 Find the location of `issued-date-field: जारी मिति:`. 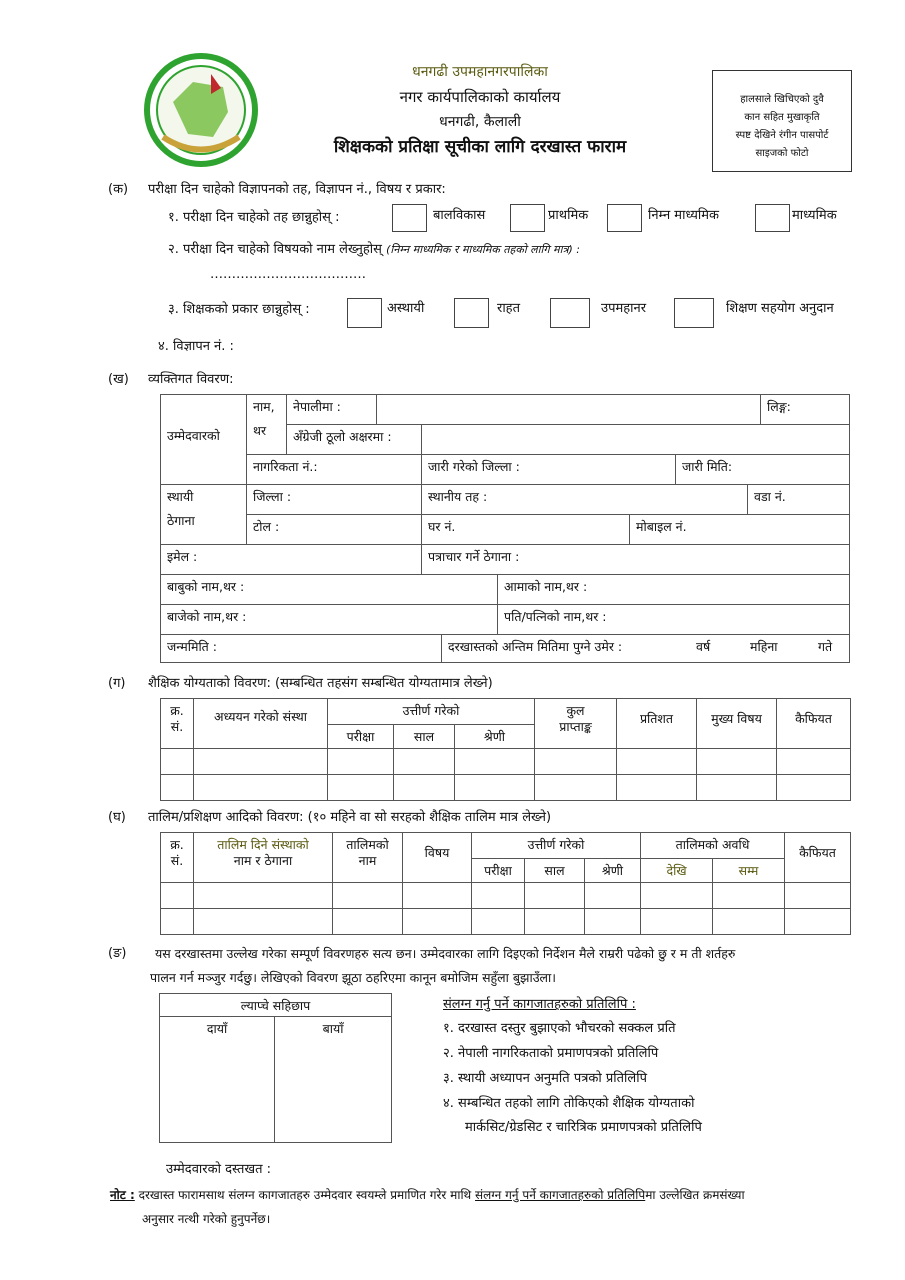

issued-date-field: जारी मिति: is located at coordinates (762, 469).